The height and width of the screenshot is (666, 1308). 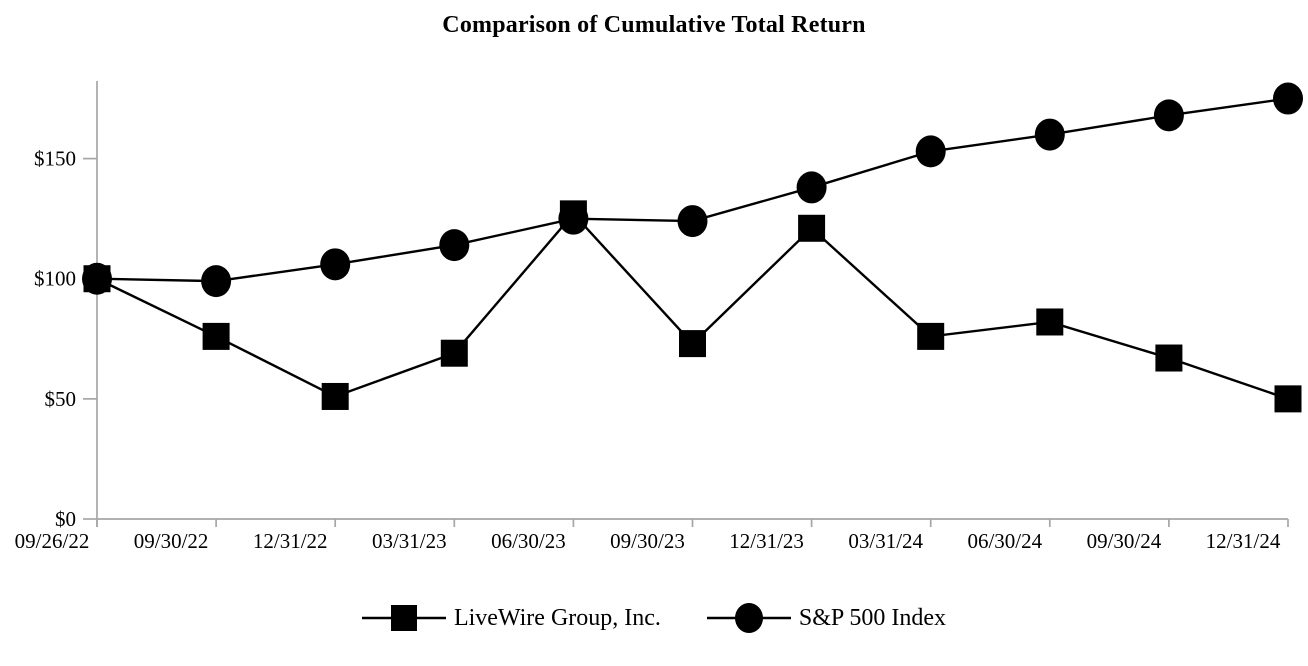 I want to click on legend-item-sp500: S&P 500 Index, so click(x=826, y=618).